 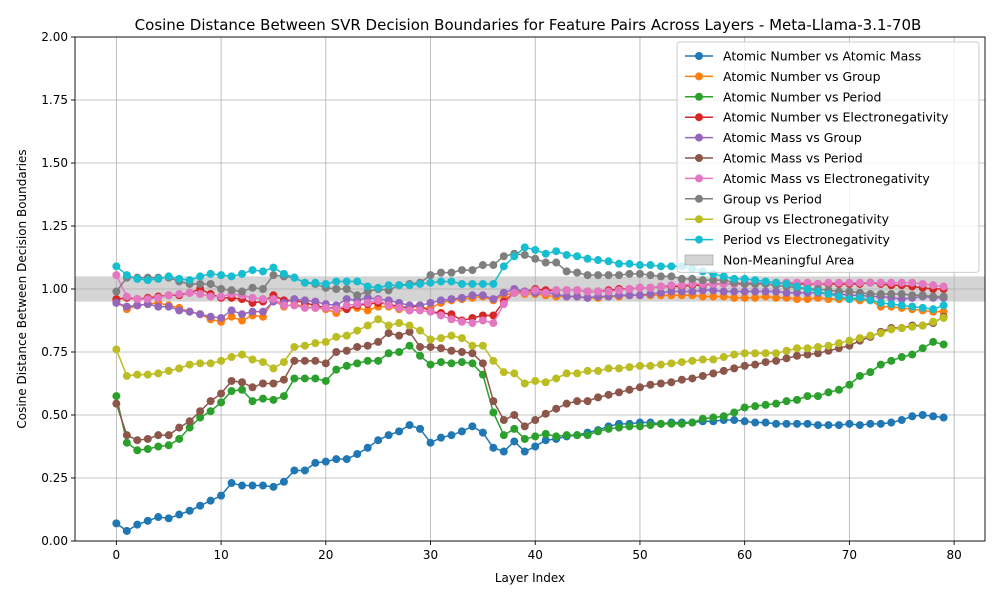 I want to click on y-tick-label: 2.00, so click(x=54, y=37).